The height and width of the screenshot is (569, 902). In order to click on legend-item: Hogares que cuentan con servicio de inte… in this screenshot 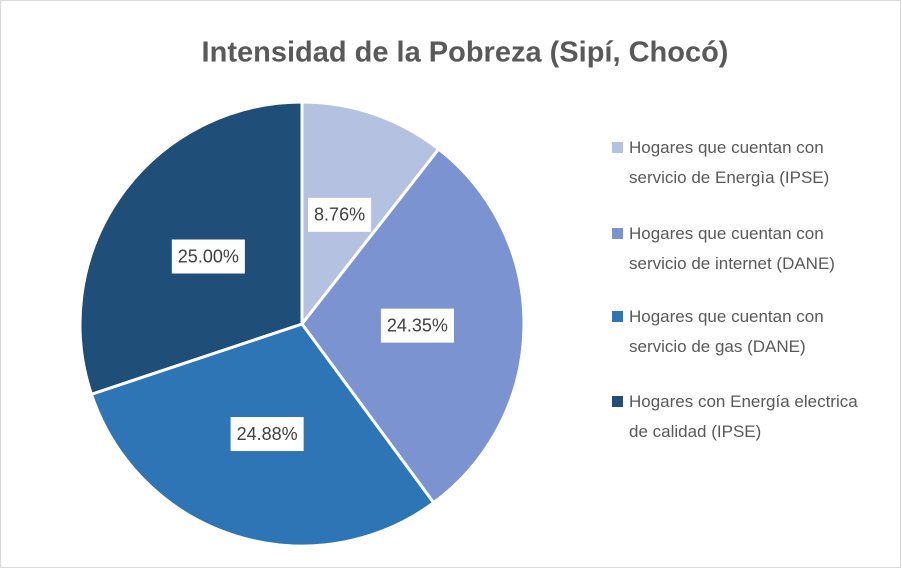, I will do `click(742, 249)`.